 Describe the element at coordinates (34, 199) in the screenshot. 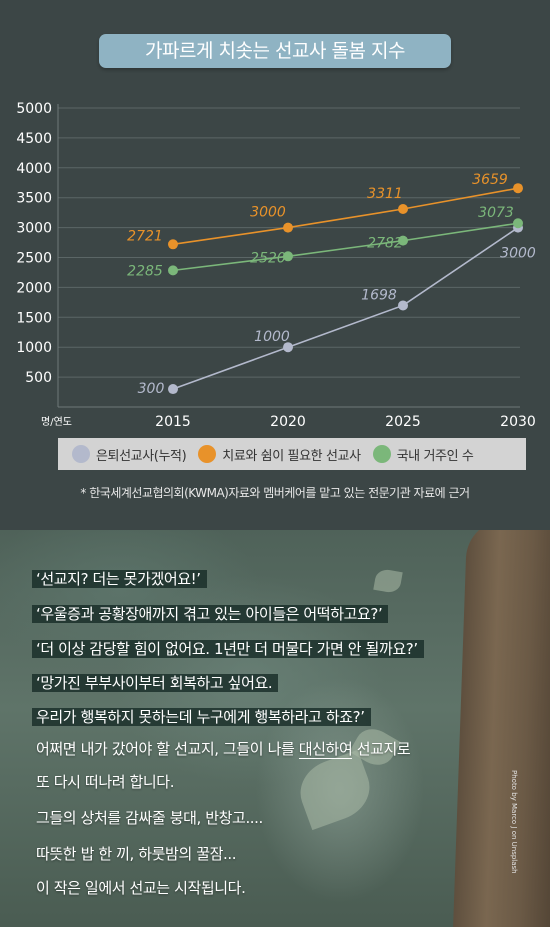

I see `y-tick-label: 3500` at that location.